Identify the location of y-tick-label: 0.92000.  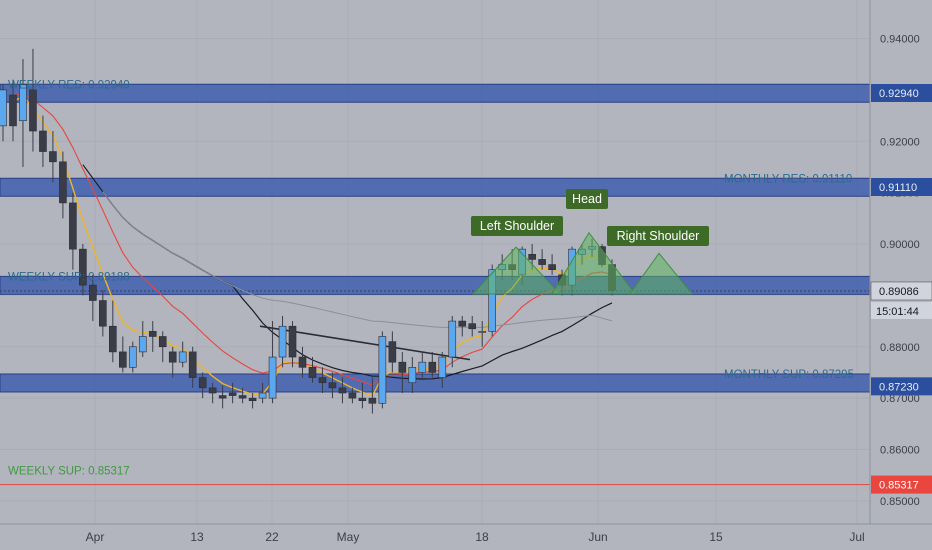
(900, 142).